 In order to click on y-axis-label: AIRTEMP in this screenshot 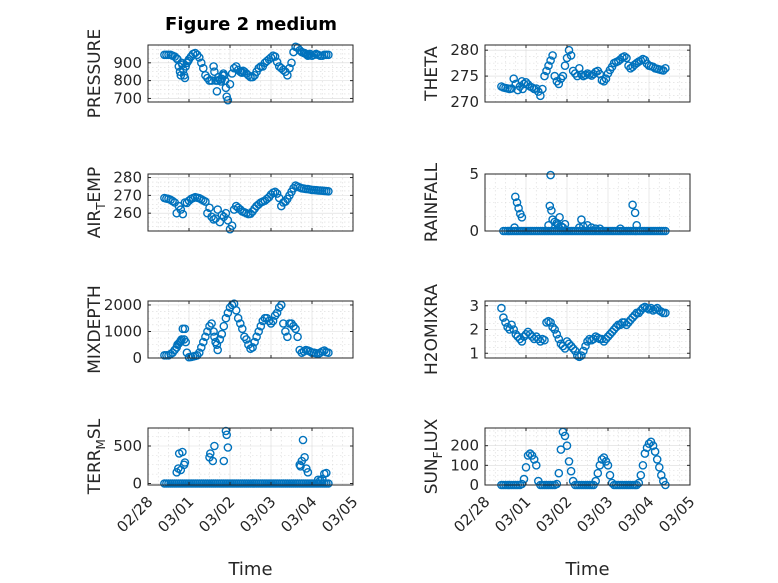, I will do `click(96, 202)`.